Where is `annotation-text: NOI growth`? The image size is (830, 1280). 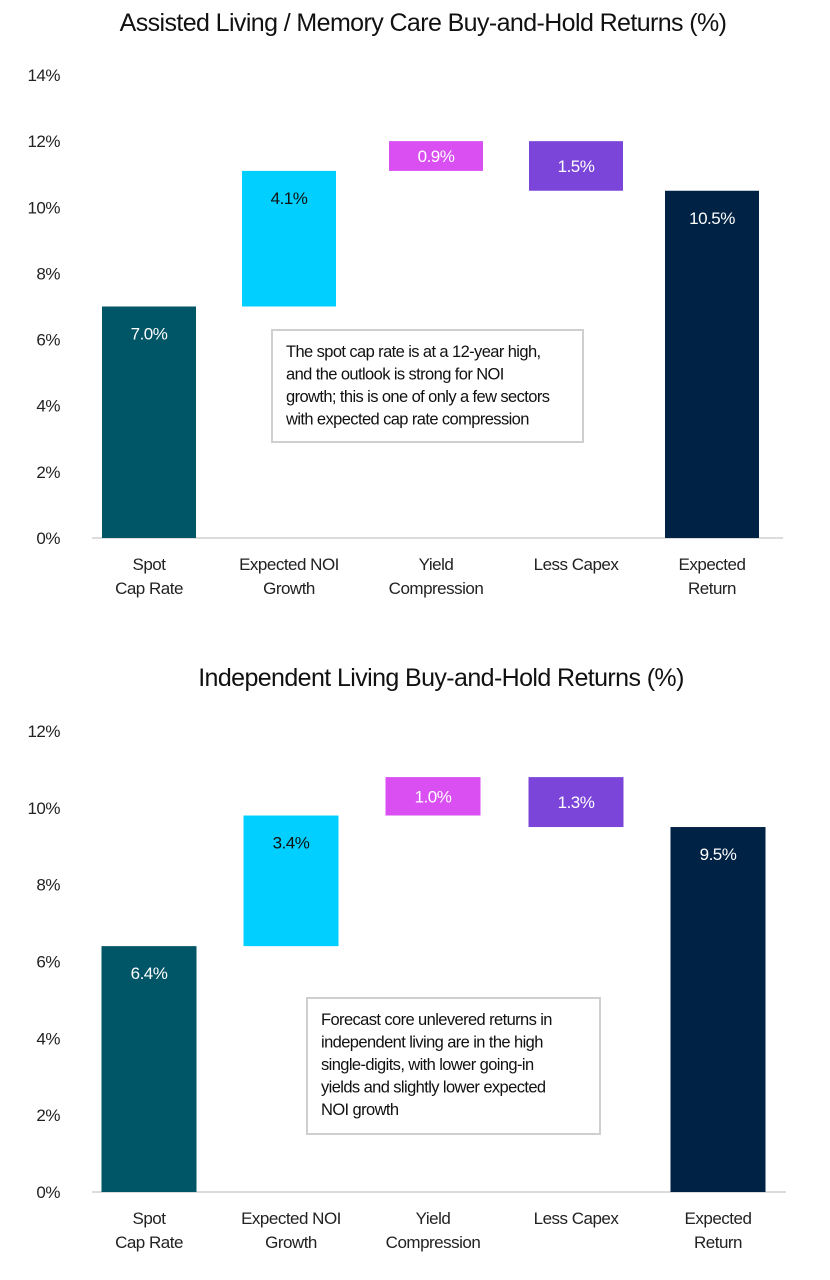
annotation-text: NOI growth is located at coordinates (360, 1110).